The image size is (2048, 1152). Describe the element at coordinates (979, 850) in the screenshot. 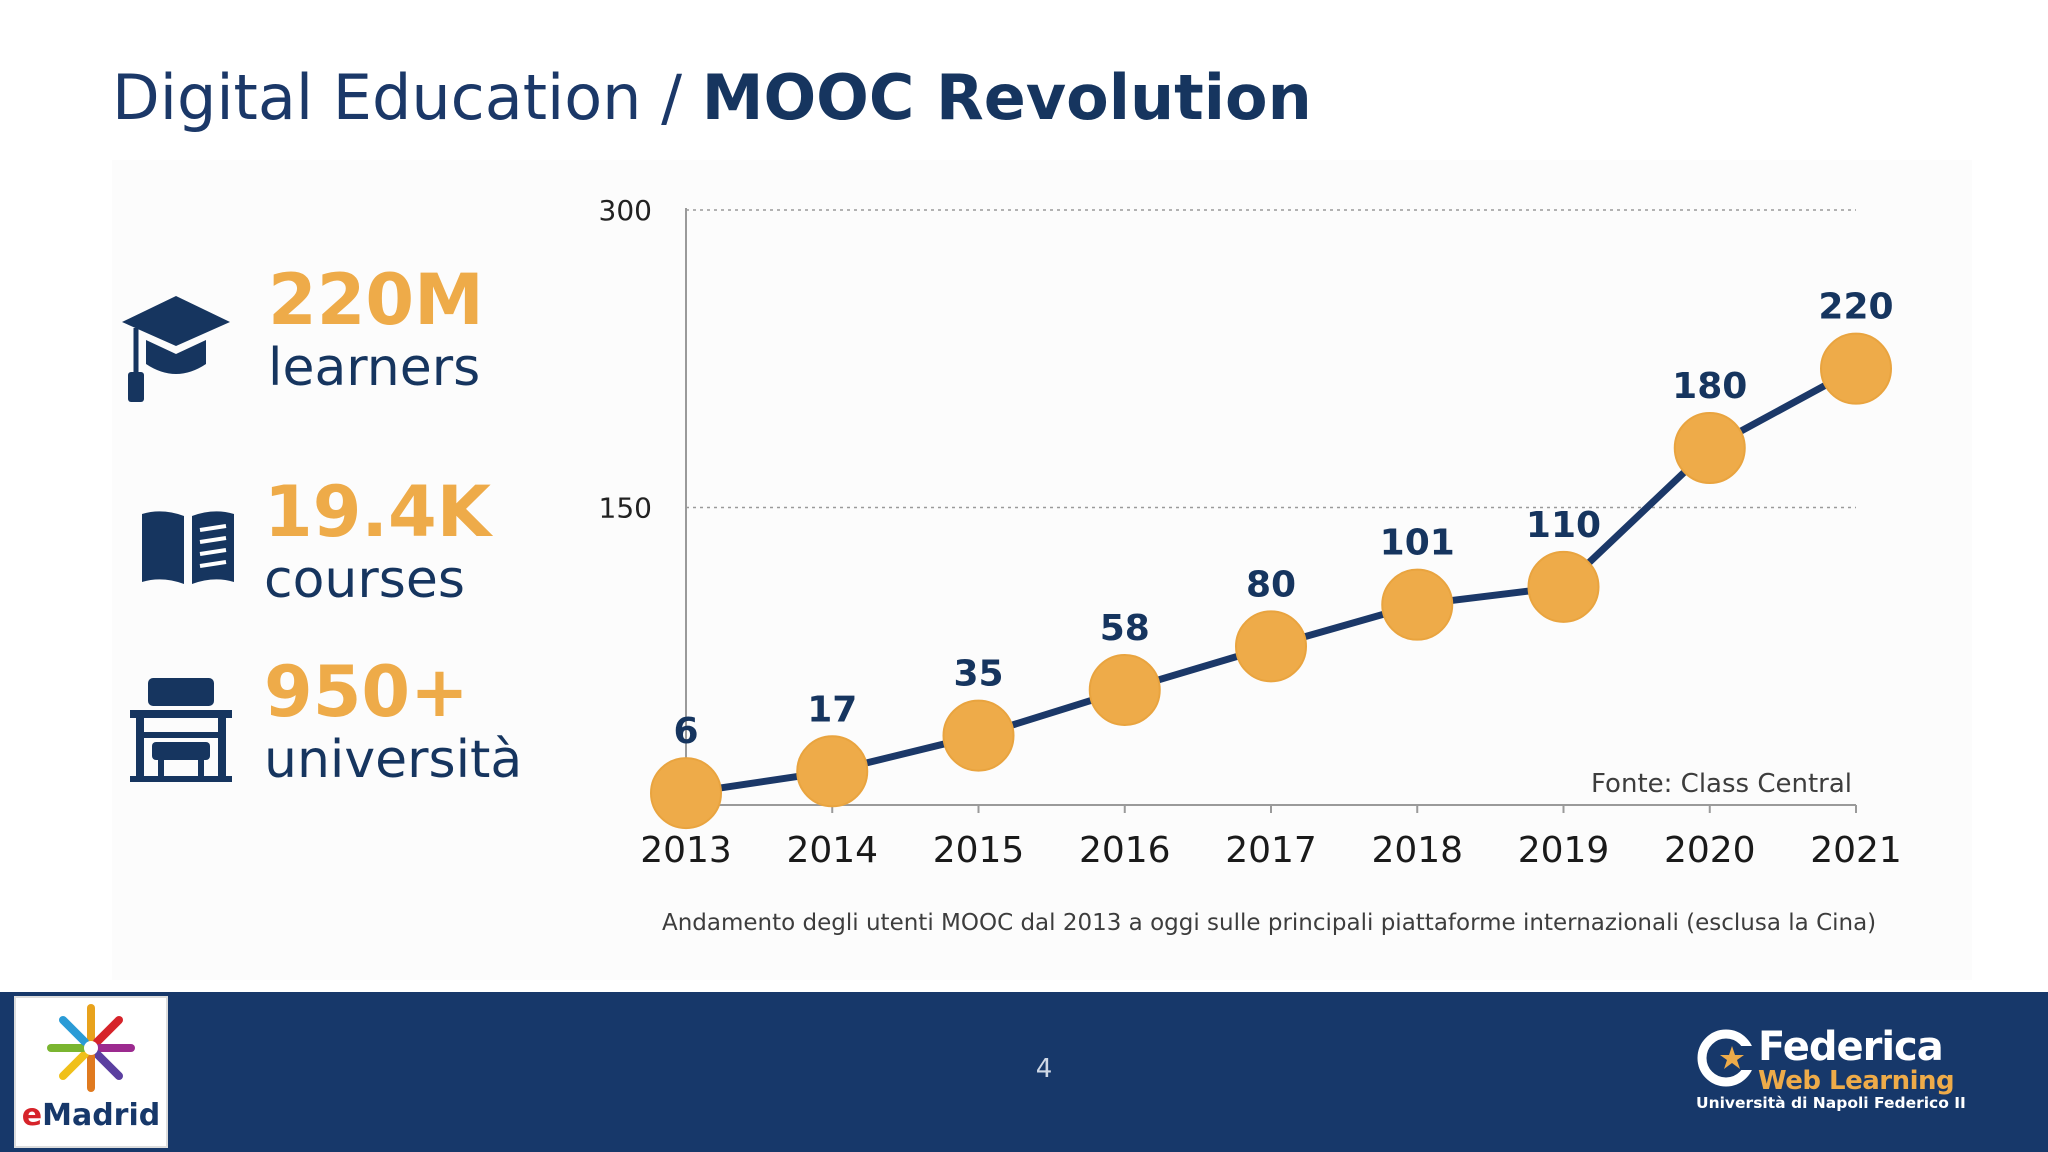

I see `x-tick-label: 2015` at that location.